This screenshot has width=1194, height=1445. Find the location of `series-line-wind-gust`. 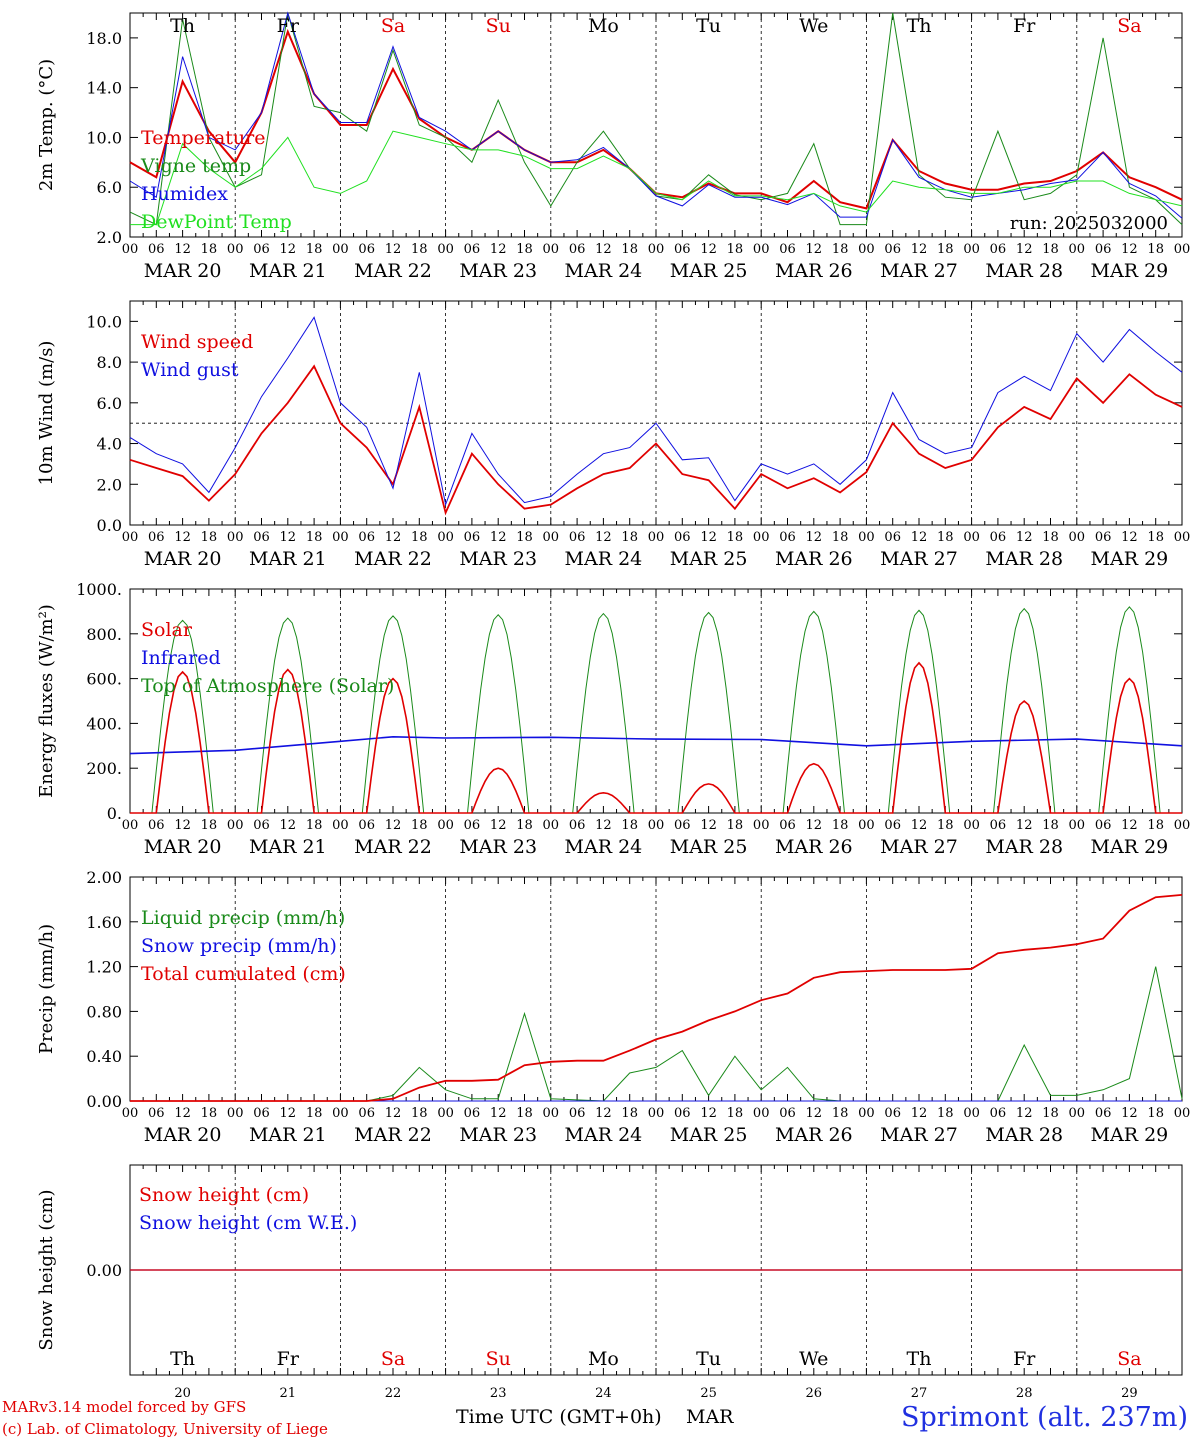

series-line-wind-gust is located at coordinates (656, 411).